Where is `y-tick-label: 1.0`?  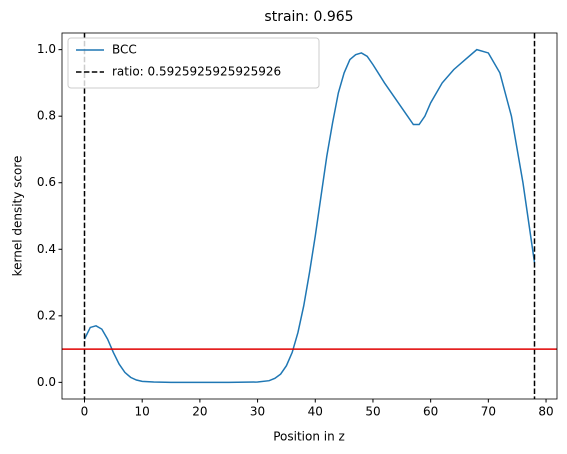
y-tick-label: 1.0 is located at coordinates (46, 49).